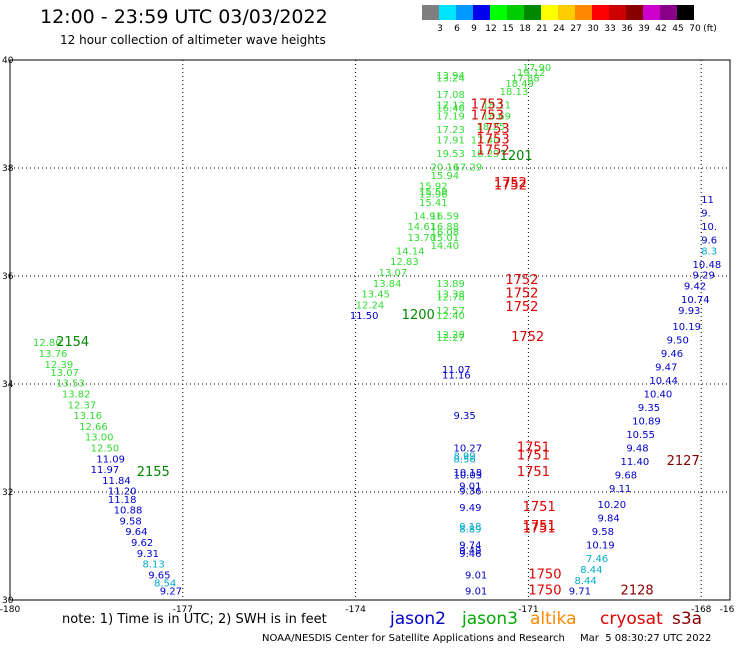 The height and width of the screenshot is (650, 740). What do you see at coordinates (450, 106) in the screenshot?
I see `wave-height-label: 17.12` at bounding box center [450, 106].